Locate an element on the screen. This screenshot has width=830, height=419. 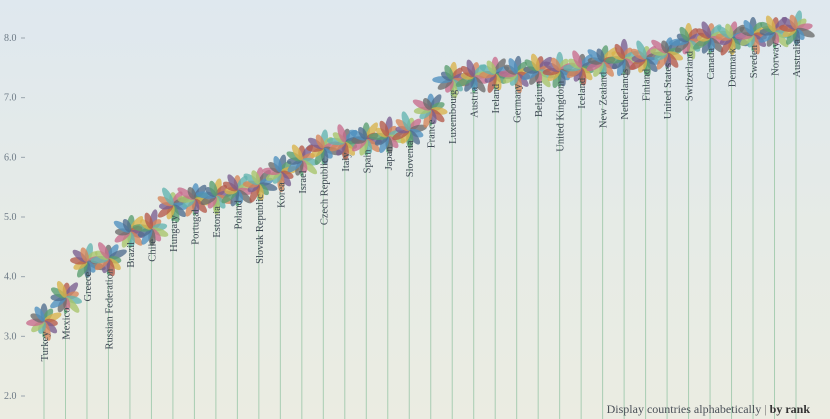
country-label: United States is located at coordinates (668, 91).